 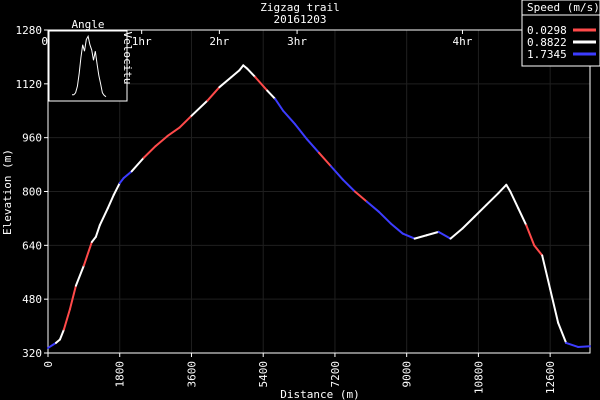 I want to click on legend-item-label: 0.0298, so click(x=547, y=30).